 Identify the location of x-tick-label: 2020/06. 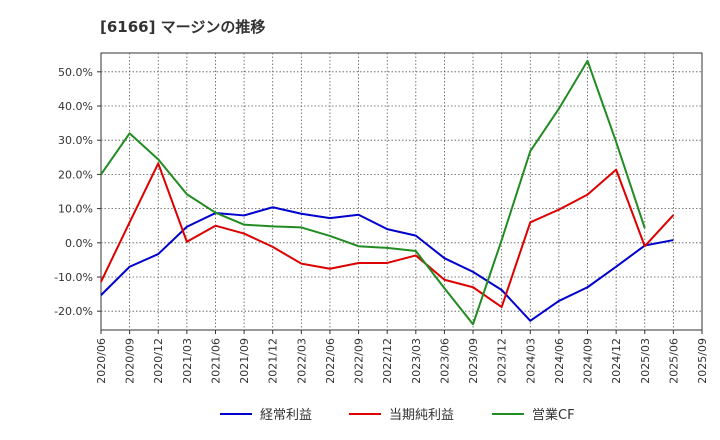
(101, 361).